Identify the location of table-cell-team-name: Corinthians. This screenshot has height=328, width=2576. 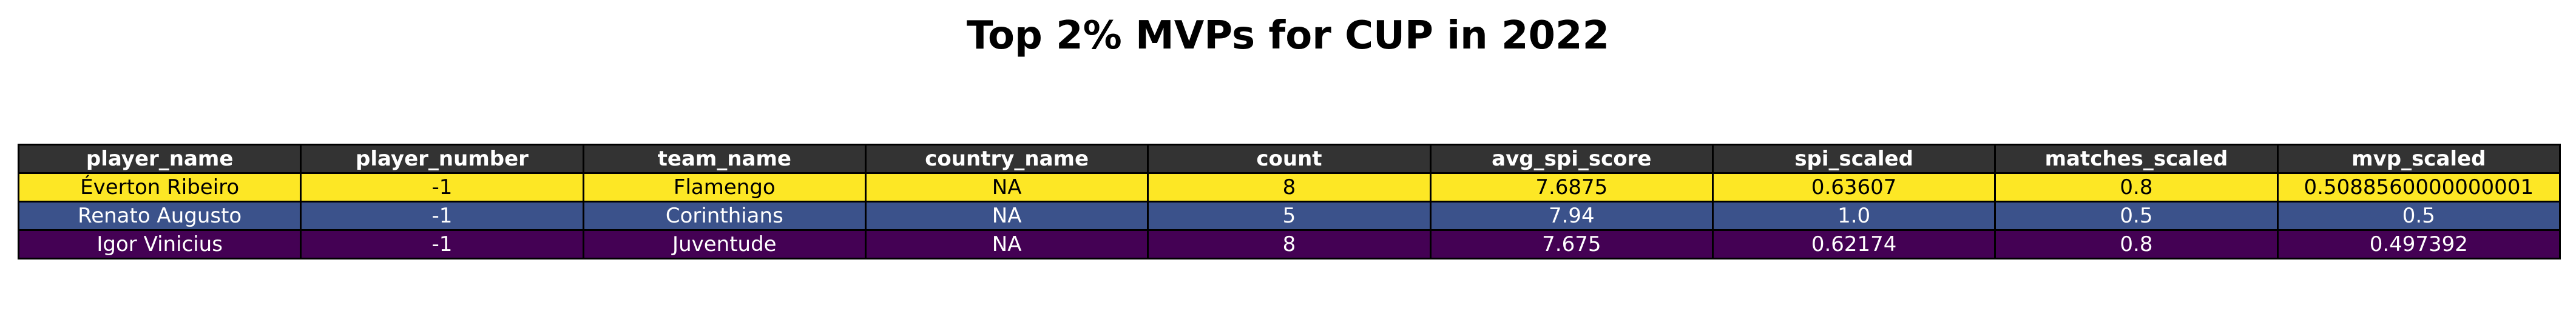
(724, 216).